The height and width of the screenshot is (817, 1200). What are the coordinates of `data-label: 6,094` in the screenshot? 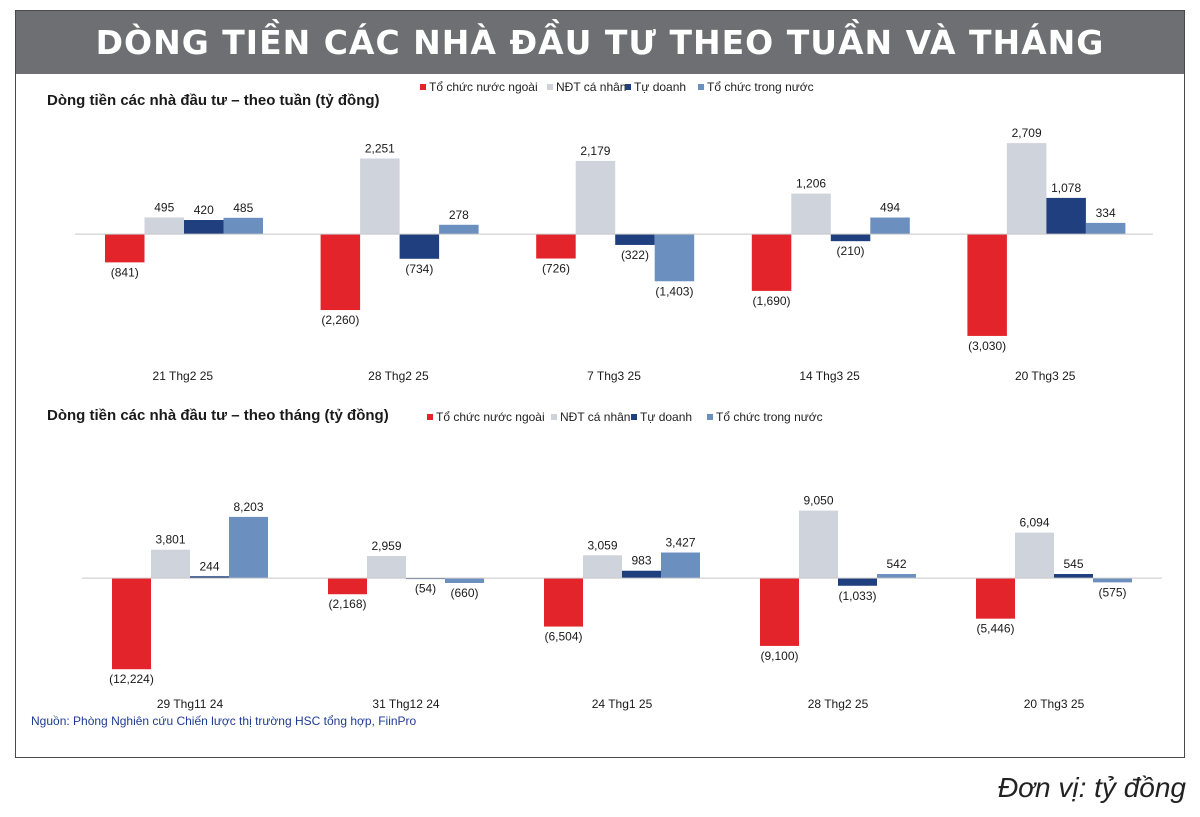 It's located at (1034, 523).